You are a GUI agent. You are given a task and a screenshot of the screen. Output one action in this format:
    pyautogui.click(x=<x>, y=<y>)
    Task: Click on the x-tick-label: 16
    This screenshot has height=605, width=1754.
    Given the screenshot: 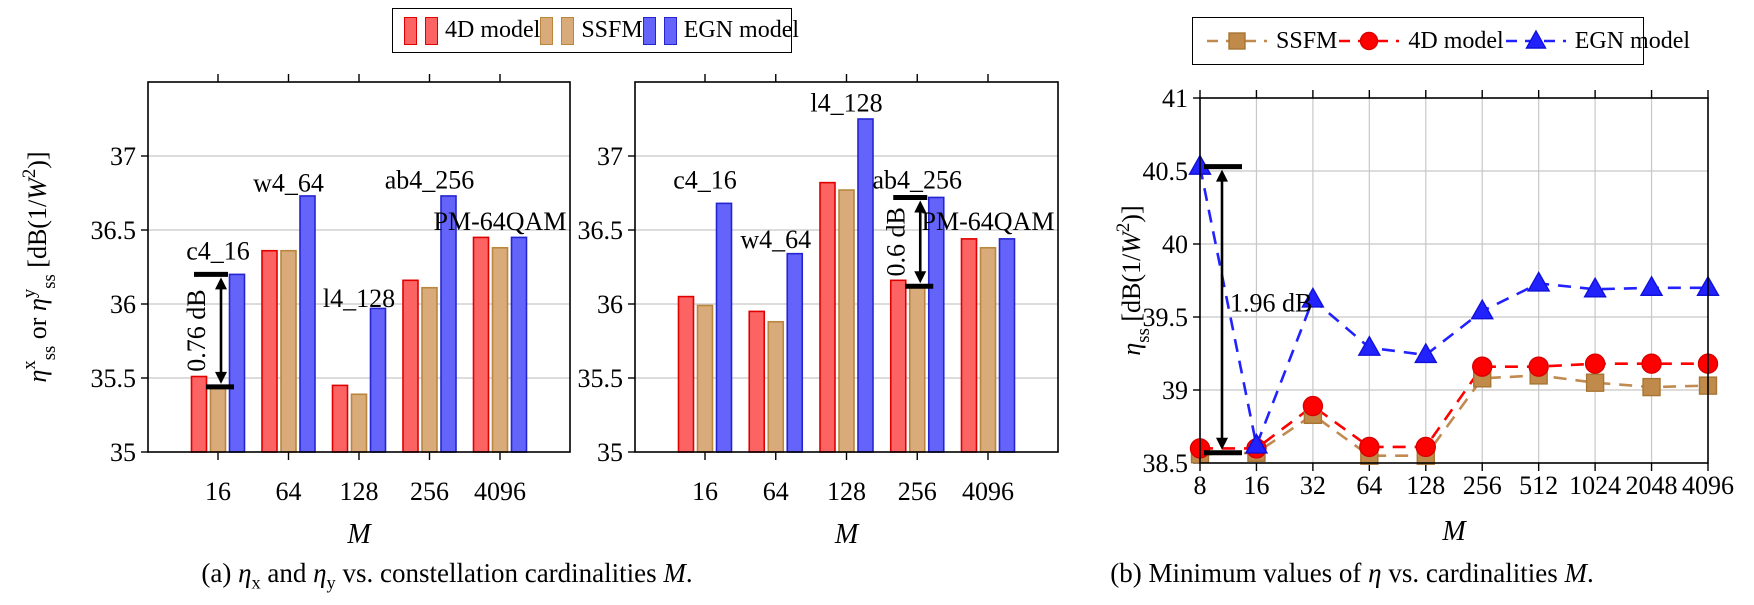 What is the action you would take?
    pyautogui.click(x=705, y=491)
    